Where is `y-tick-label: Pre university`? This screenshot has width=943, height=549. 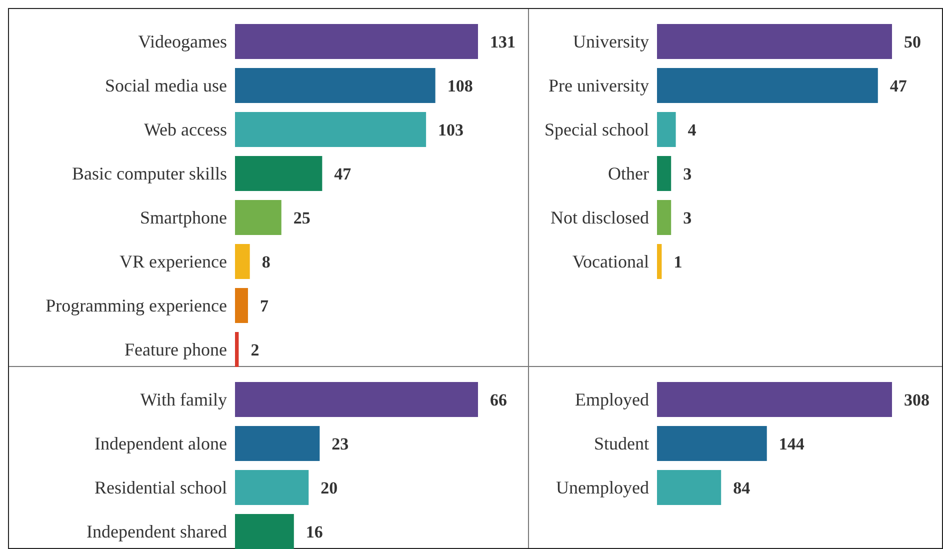 y-tick-label: Pre university is located at coordinates (598, 85).